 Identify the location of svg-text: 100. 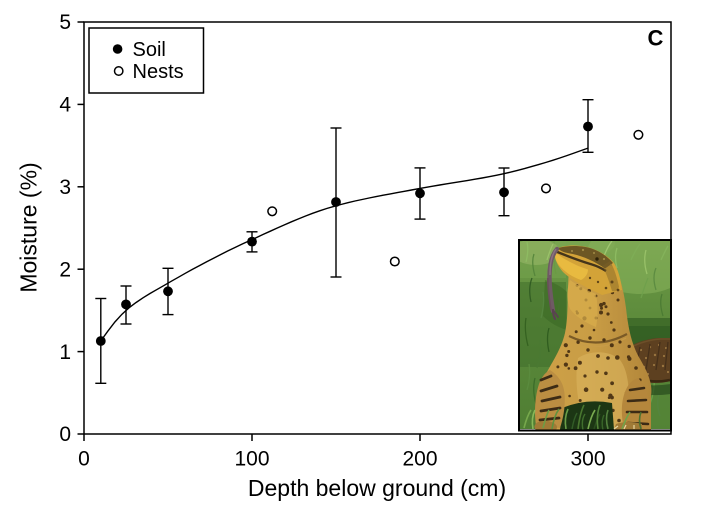
(251, 459).